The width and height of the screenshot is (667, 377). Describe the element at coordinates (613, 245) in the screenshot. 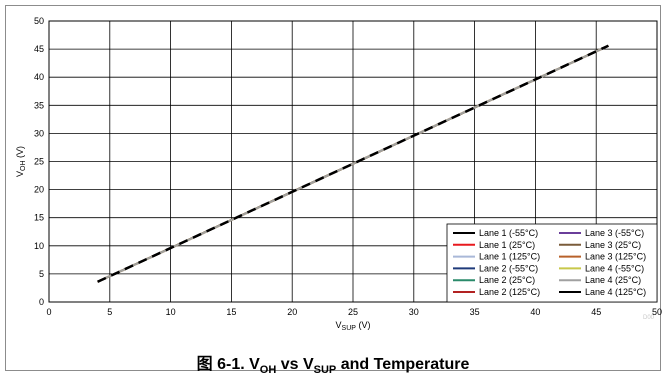

I see `legend-label: Lane 3 (25°C)` at that location.